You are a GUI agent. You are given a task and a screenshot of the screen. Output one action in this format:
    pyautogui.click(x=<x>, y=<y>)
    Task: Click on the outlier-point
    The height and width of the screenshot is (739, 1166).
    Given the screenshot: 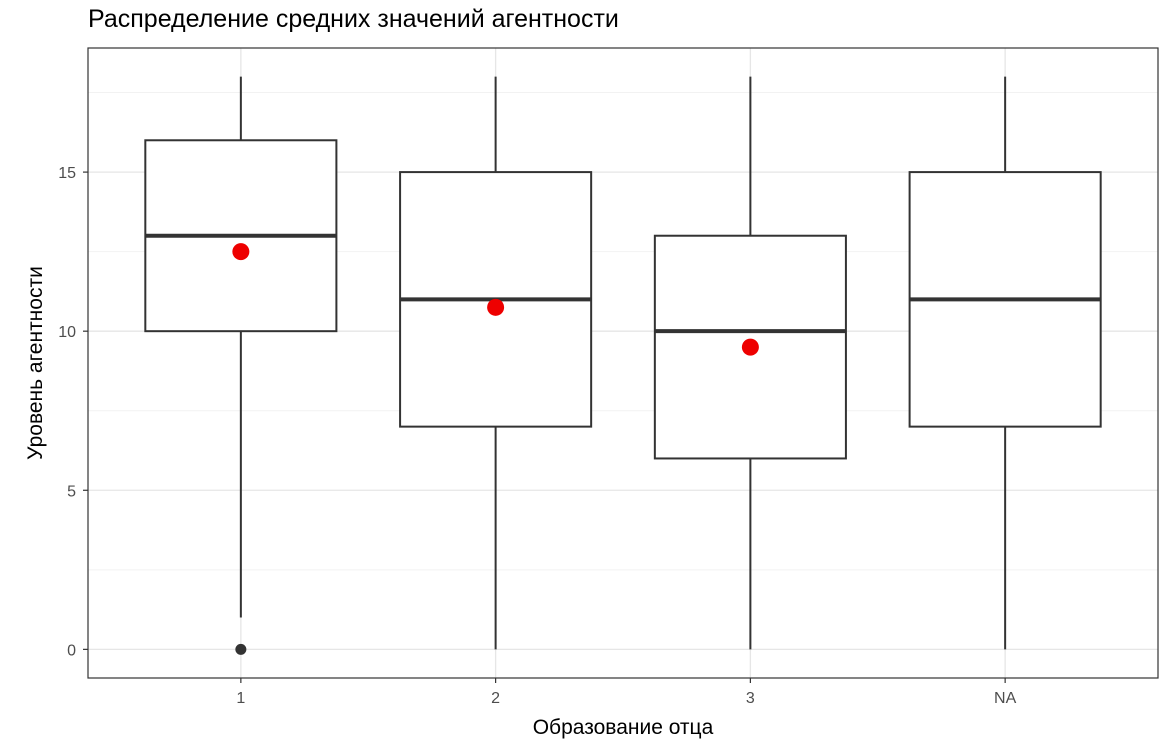 What is the action you would take?
    pyautogui.click(x=241, y=649)
    